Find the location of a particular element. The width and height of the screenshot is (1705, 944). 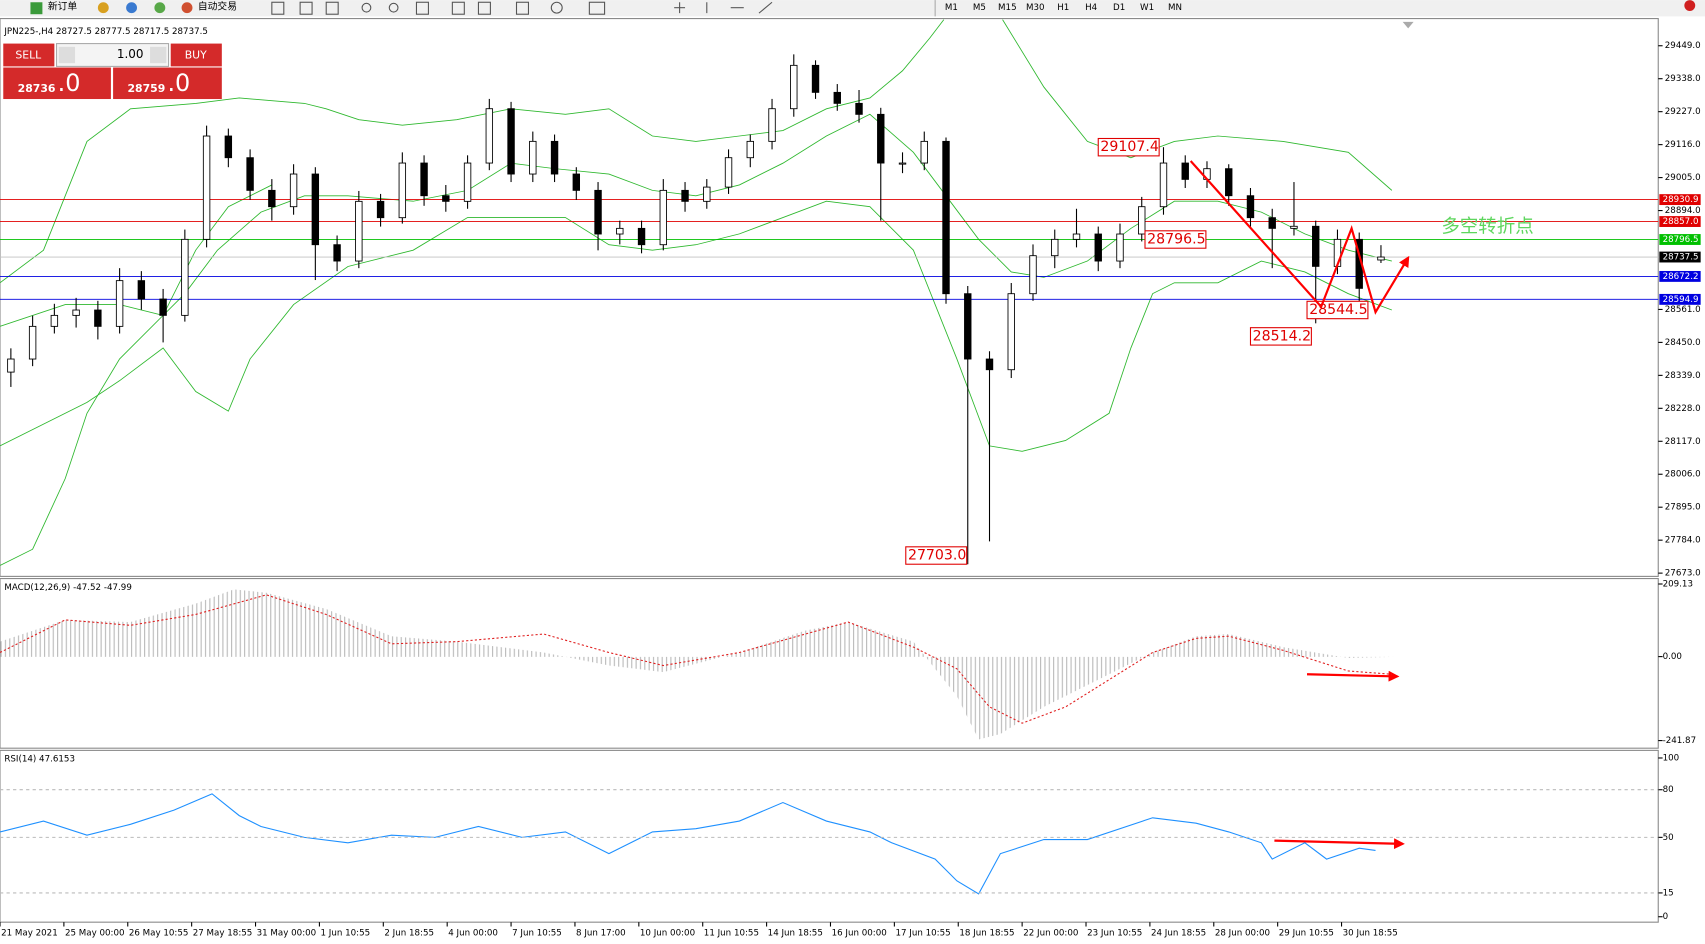

time-tick-label: 23 Jun 10:55 is located at coordinates (1114, 934).